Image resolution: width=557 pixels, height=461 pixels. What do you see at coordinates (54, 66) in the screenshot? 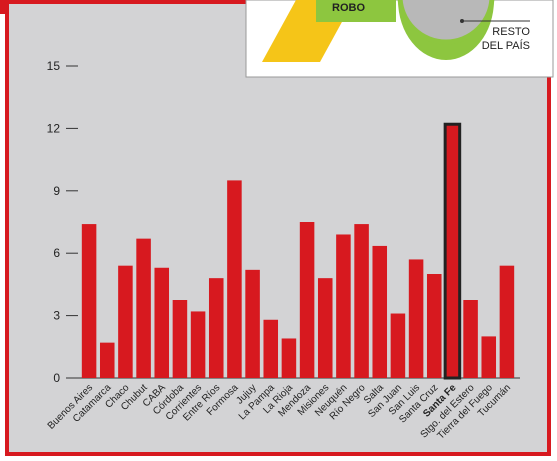
I see `y-tick-label: 15` at bounding box center [54, 66].